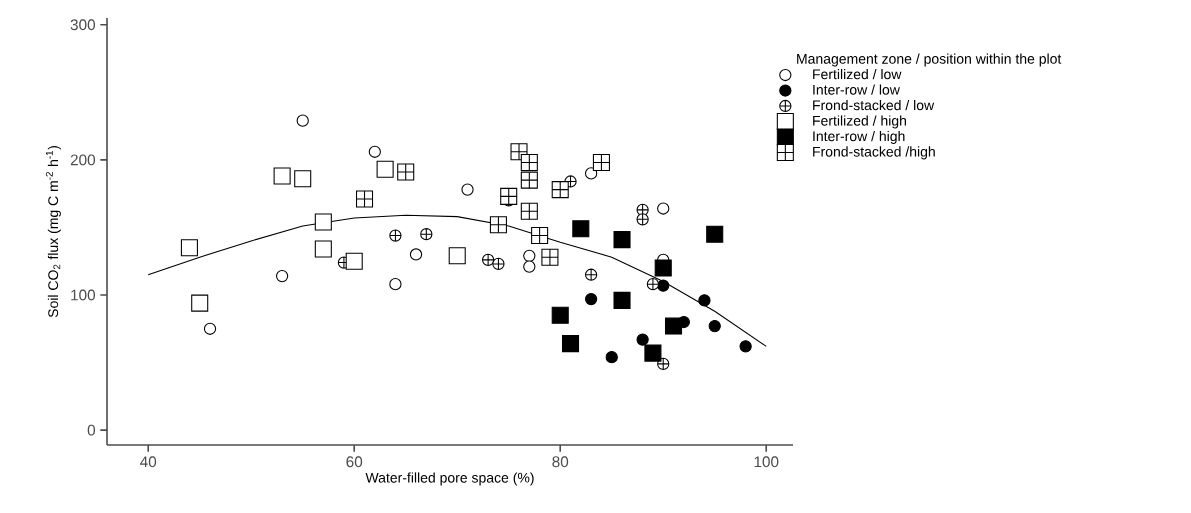 This screenshot has width=1191, height=513. I want to click on y-tick-label: 0, so click(91, 430).